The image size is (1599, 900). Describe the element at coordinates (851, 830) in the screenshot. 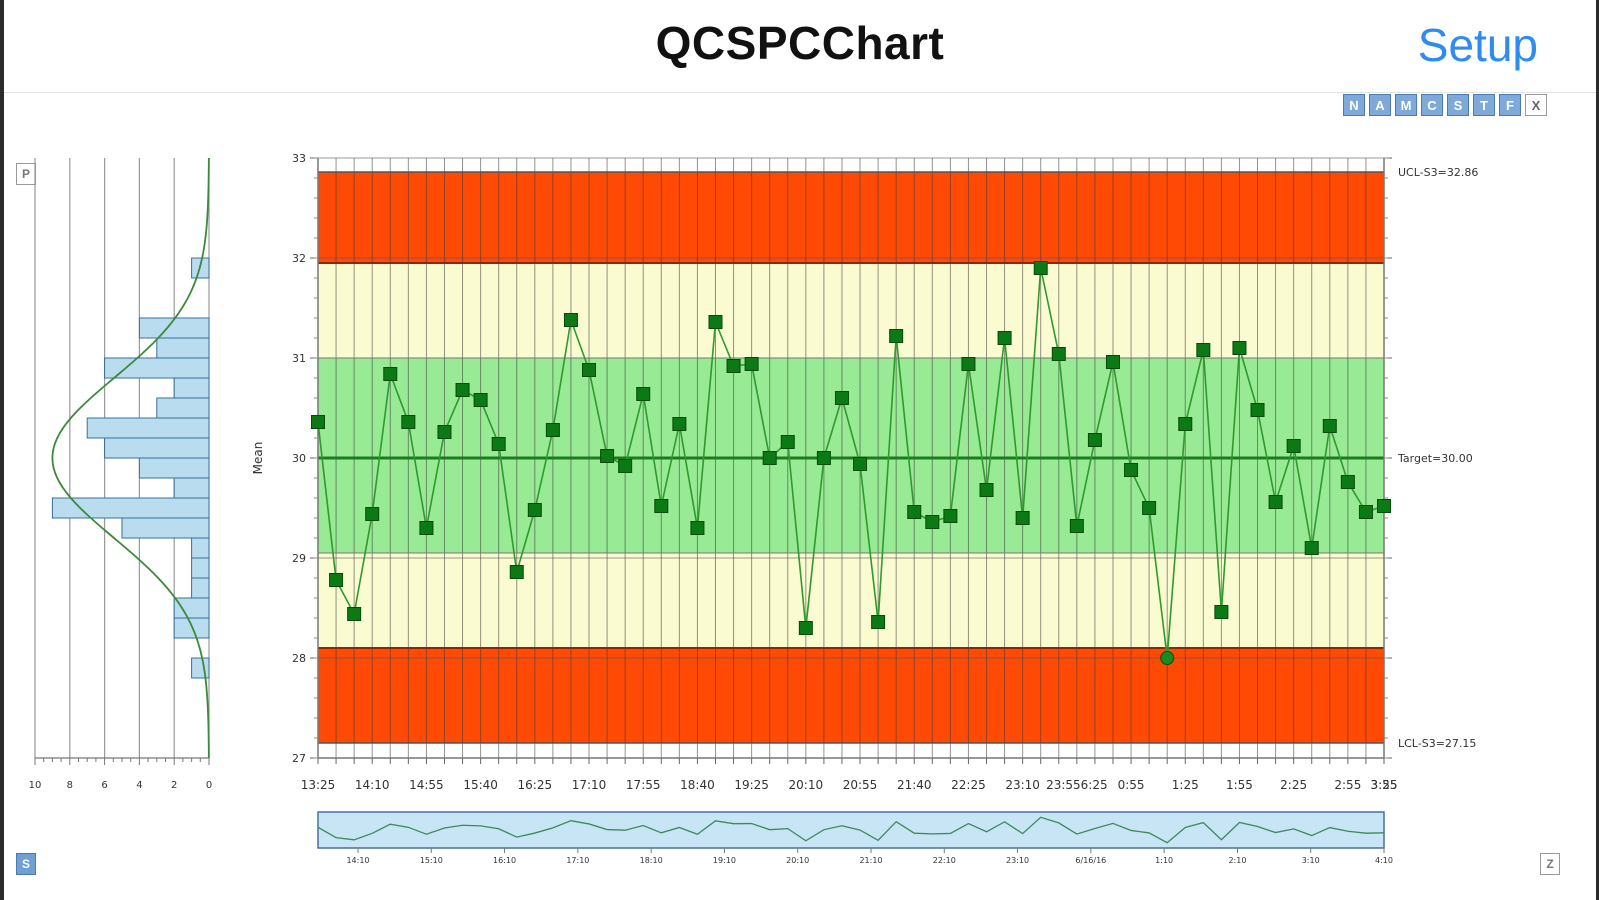

I see `scroll-overview-panel` at that location.